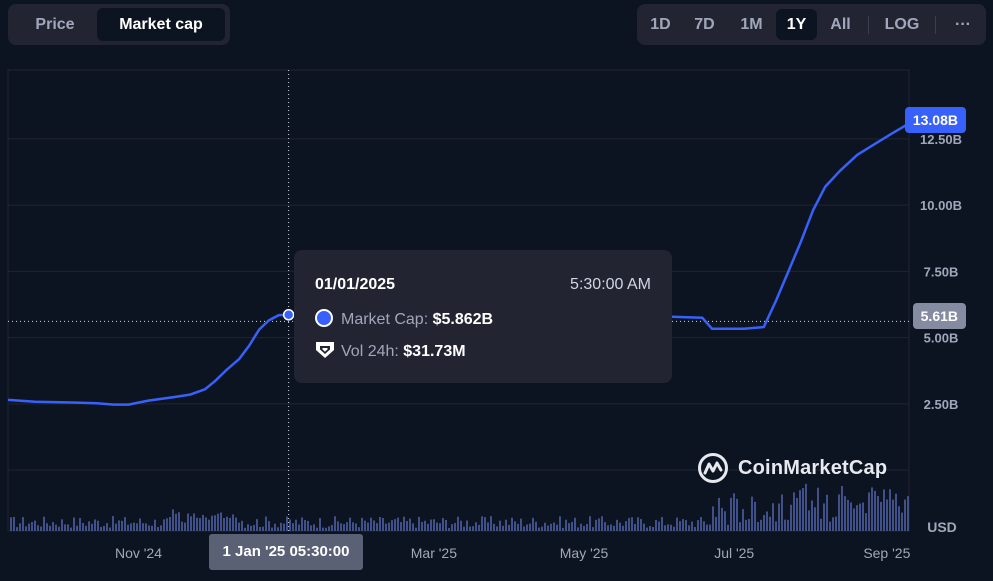 Image resolution: width=993 pixels, height=581 pixels. Describe the element at coordinates (704, 24) in the screenshot. I see `range-7d-button: 7D` at that location.